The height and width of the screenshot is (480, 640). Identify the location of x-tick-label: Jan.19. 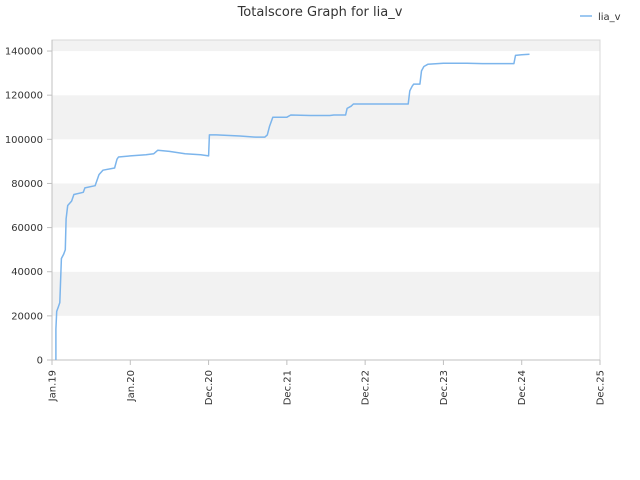
(53, 386).